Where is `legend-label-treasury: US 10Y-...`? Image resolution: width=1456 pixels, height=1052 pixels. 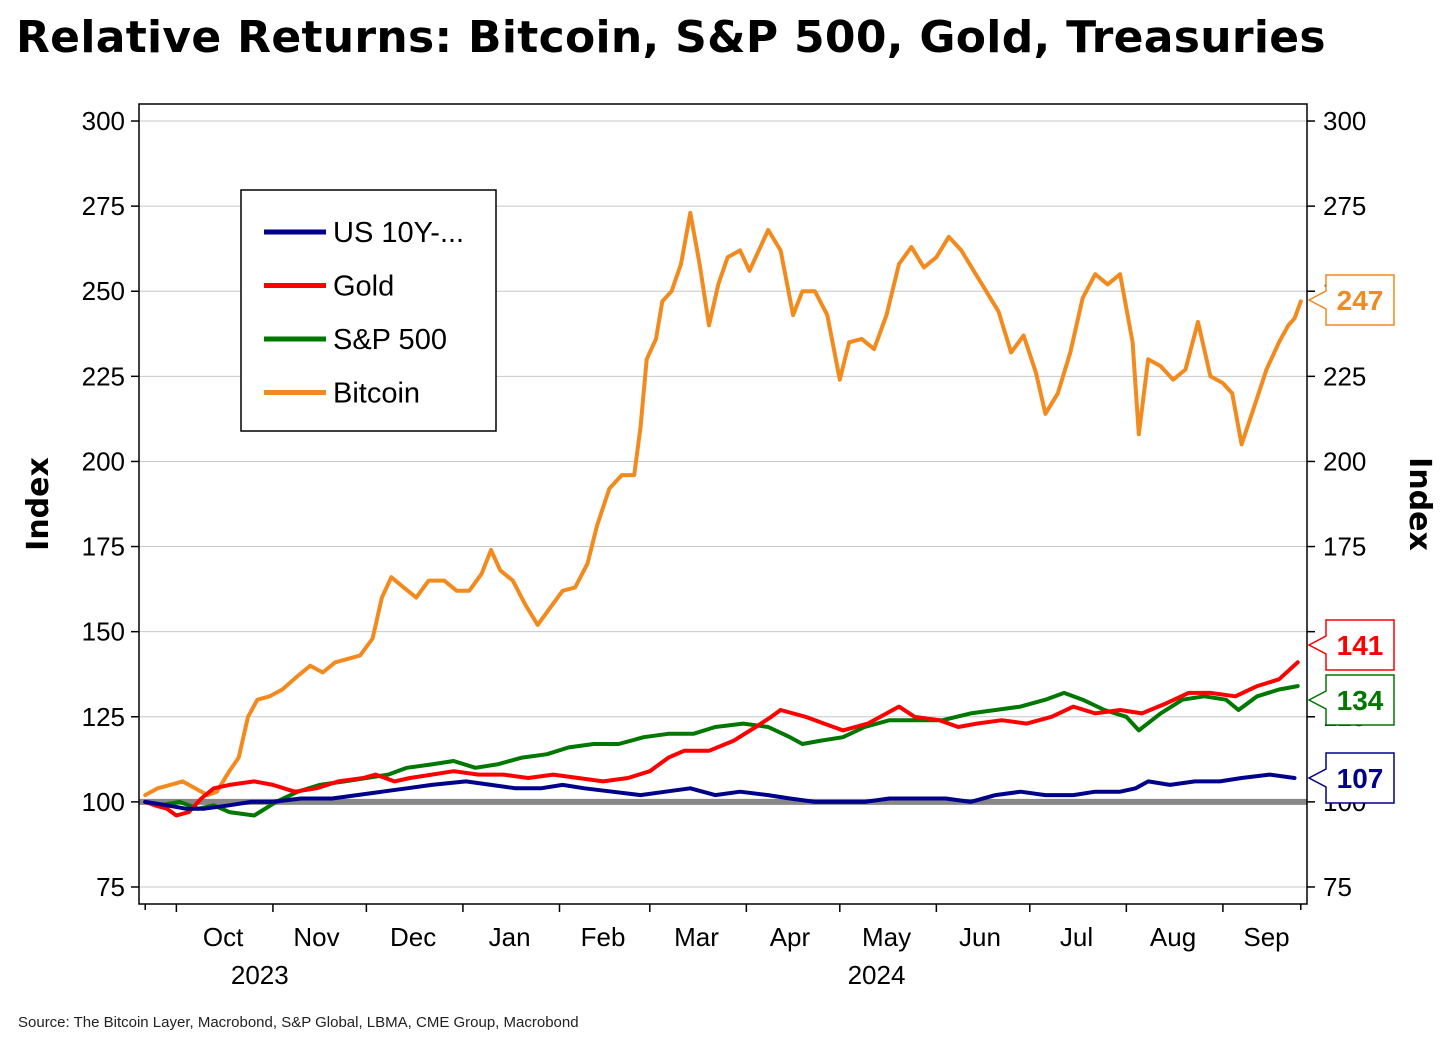
legend-label-treasury: US 10Y-... is located at coordinates (398, 233).